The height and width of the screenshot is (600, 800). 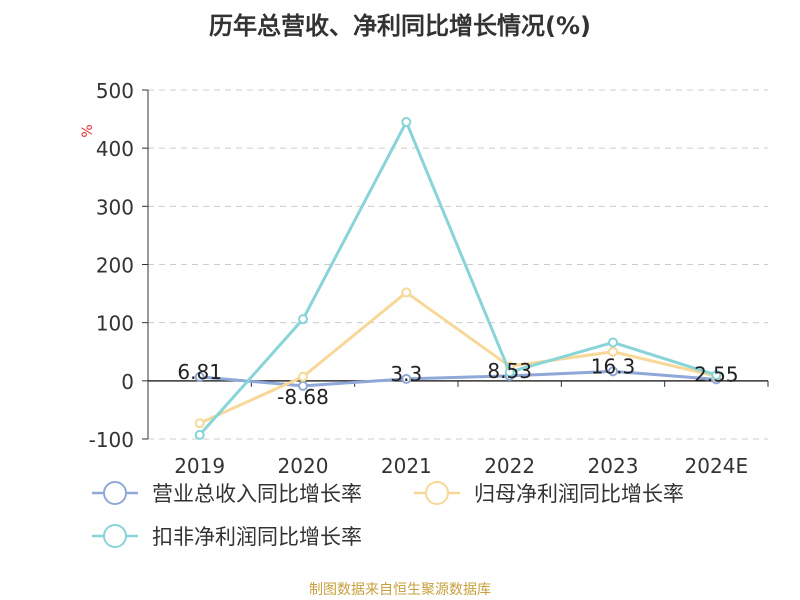 What do you see at coordinates (257, 537) in the screenshot?
I see `legend-label: 扣非净利润同比增长率` at bounding box center [257, 537].